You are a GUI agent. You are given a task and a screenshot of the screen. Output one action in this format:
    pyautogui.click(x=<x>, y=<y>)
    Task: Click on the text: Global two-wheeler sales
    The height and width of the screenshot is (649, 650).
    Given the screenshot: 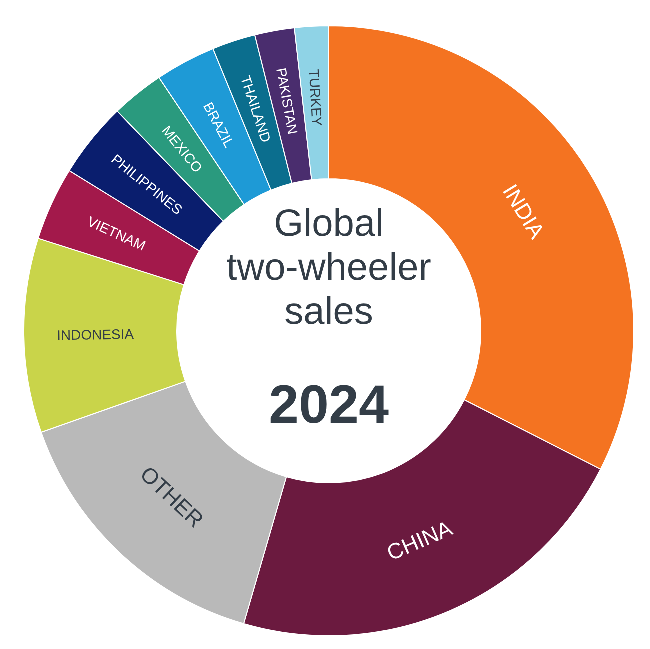 What is the action you would take?
    pyautogui.click(x=329, y=268)
    